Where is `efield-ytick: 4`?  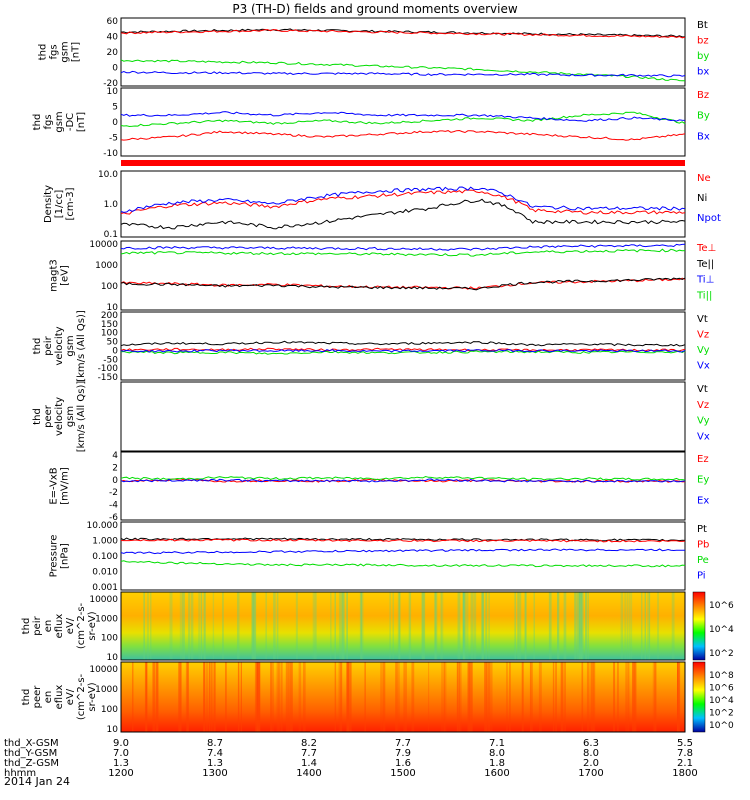 efield-ytick: 4 is located at coordinates (115, 456).